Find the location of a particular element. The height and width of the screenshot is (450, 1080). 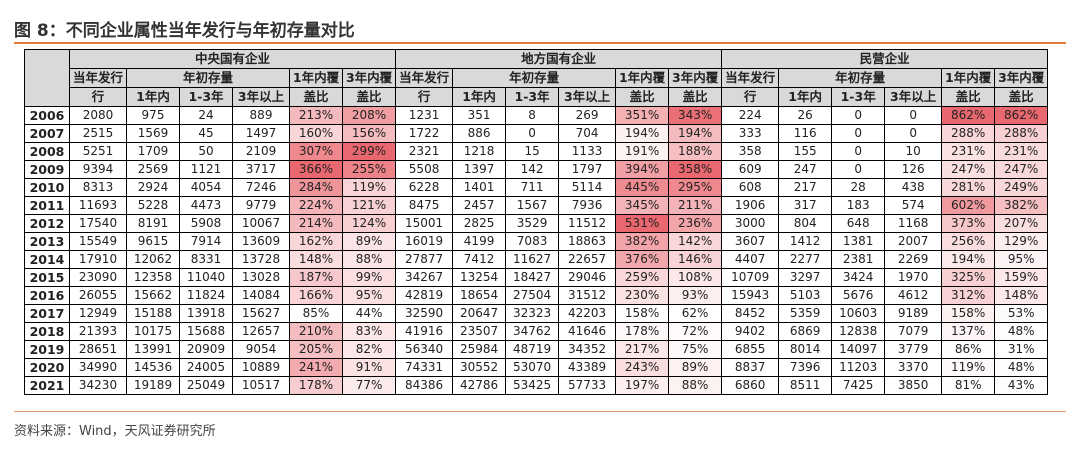

value-cell: 5676 is located at coordinates (858, 295).